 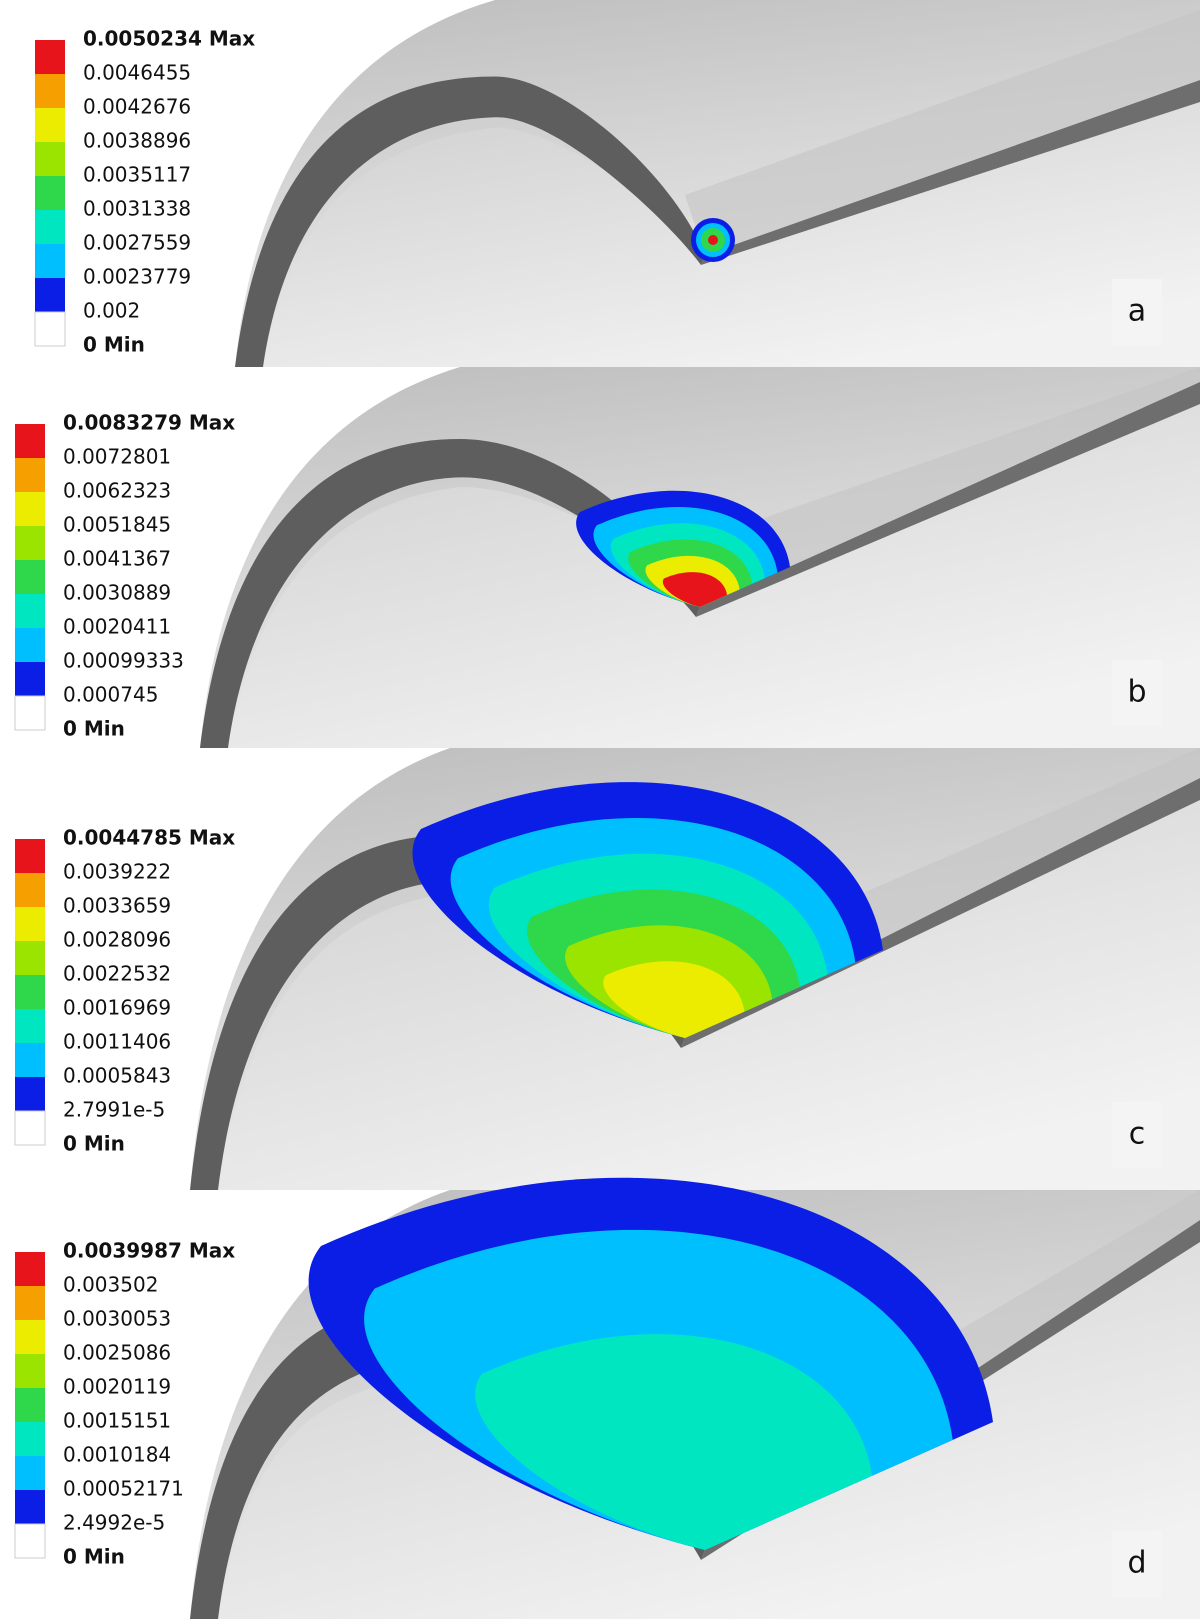 What do you see at coordinates (117, 906) in the screenshot?
I see `legend-label: 0.0033659` at bounding box center [117, 906].